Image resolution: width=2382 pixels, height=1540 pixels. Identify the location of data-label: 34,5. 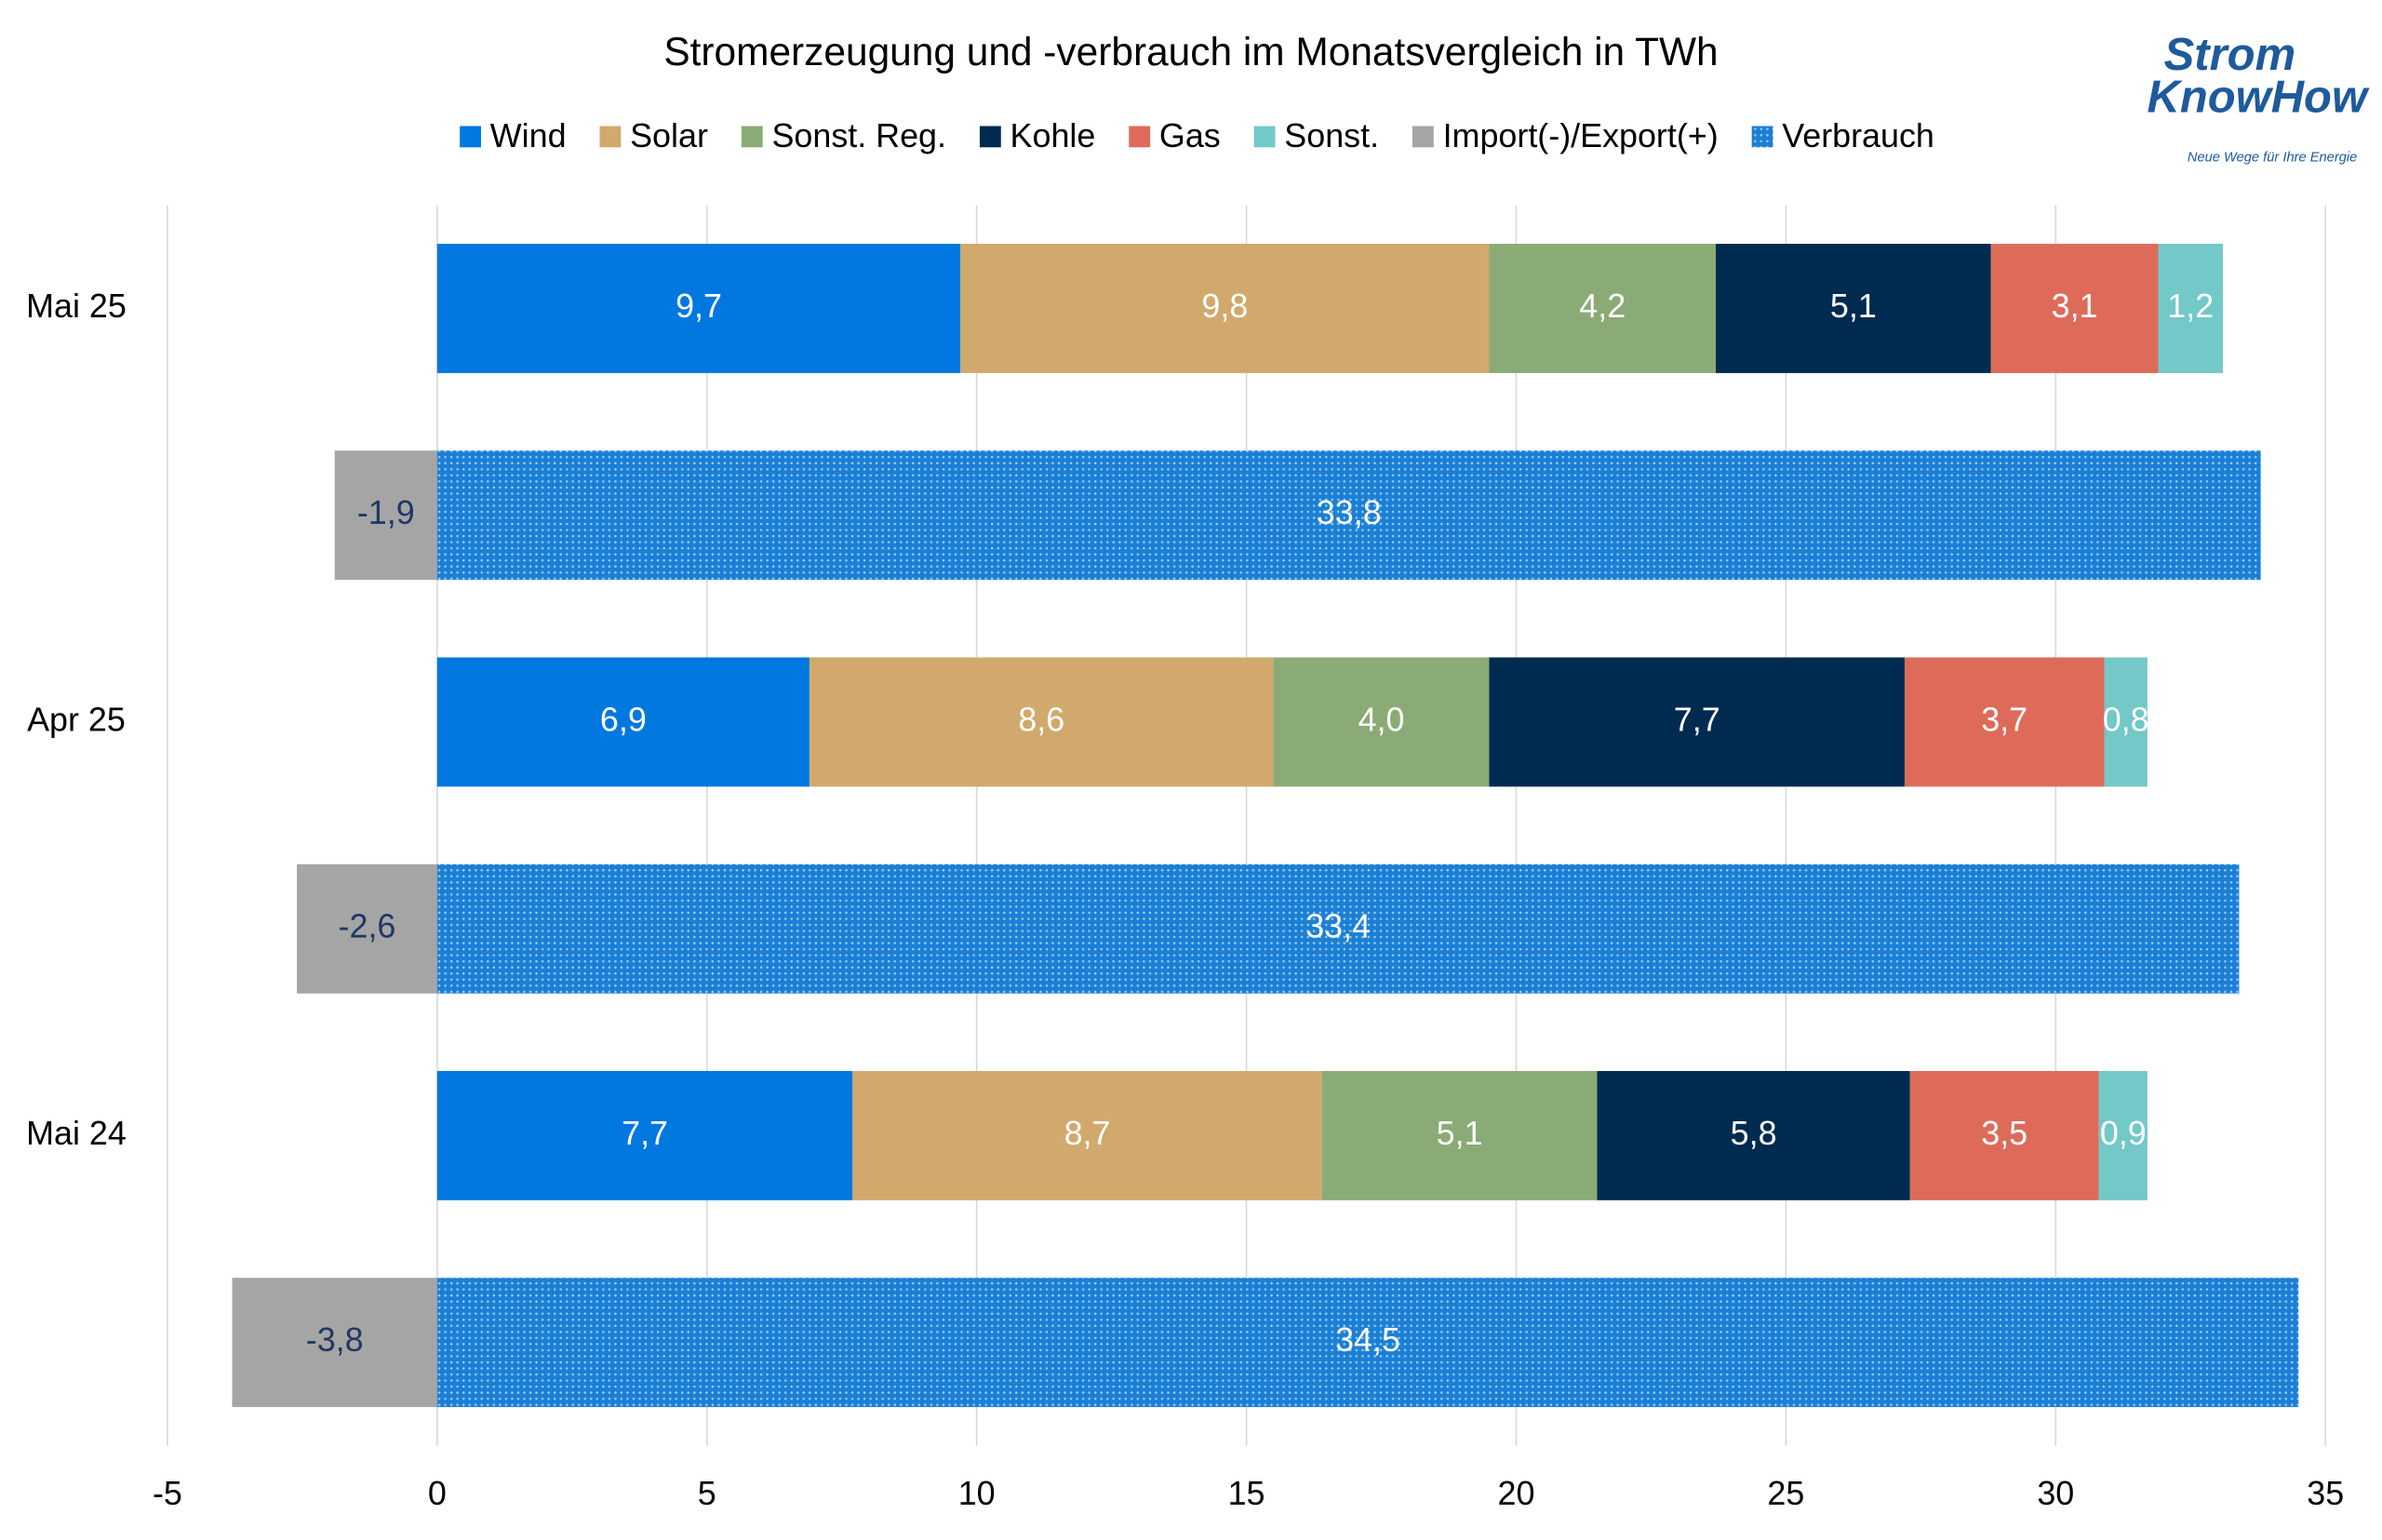
(1367, 1340).